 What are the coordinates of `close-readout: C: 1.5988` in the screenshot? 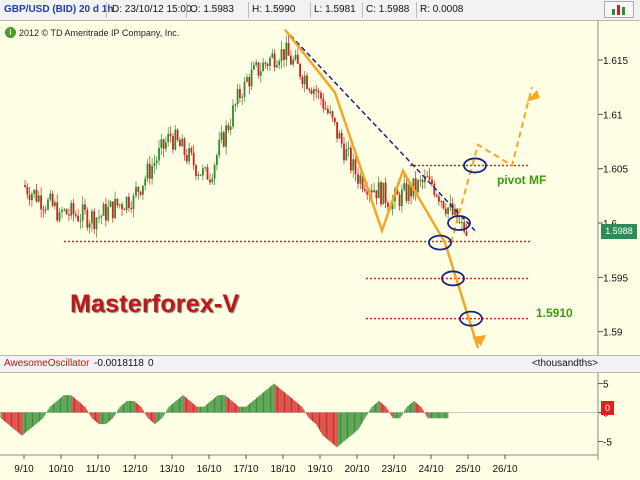 It's located at (388, 9).